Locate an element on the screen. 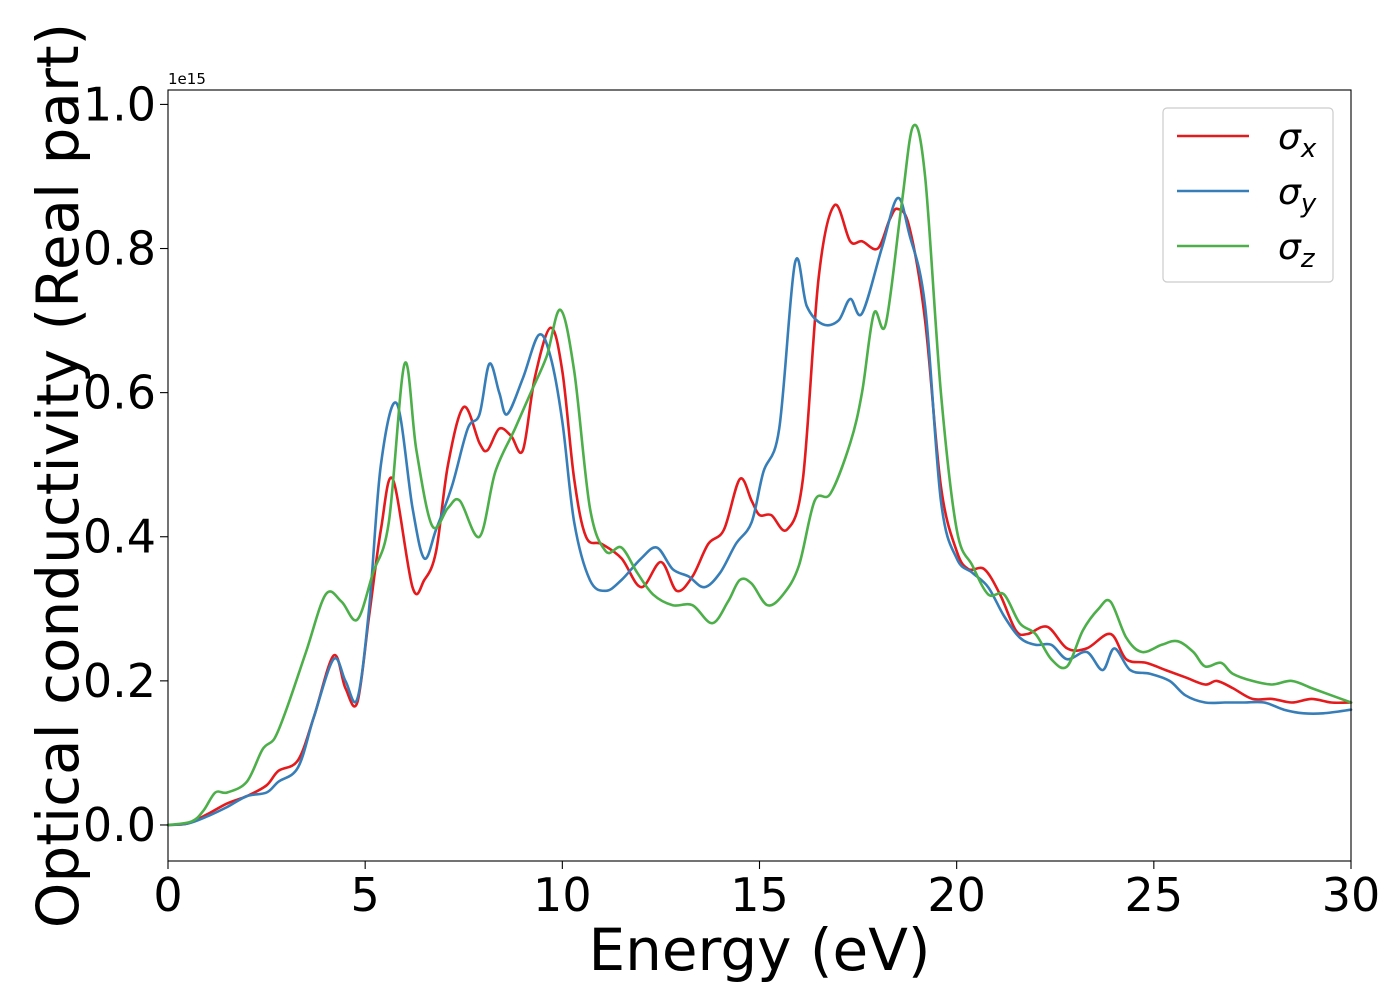 This screenshot has width=1400, height=1000. x-tick-label: 5 is located at coordinates (365, 895).